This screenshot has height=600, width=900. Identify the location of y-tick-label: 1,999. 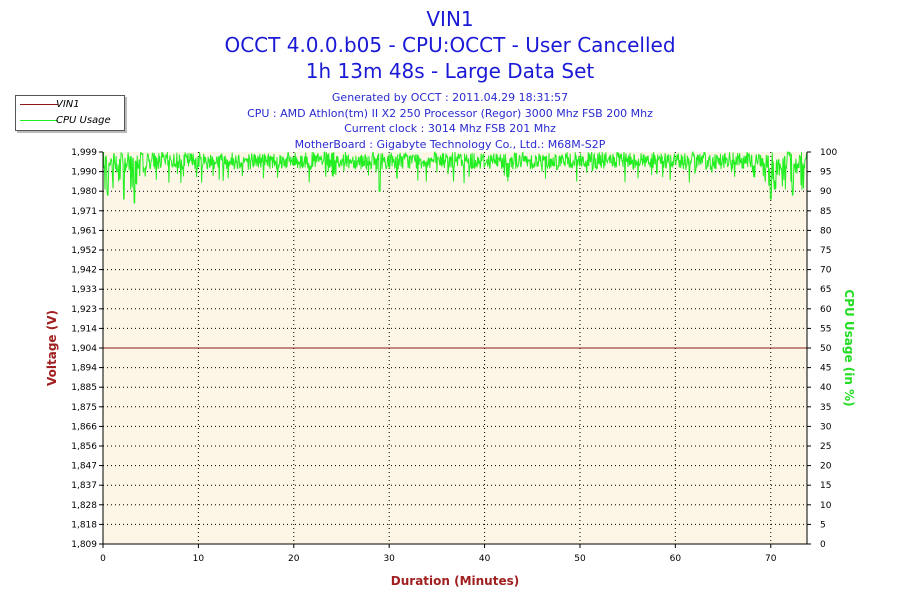
(84, 153).